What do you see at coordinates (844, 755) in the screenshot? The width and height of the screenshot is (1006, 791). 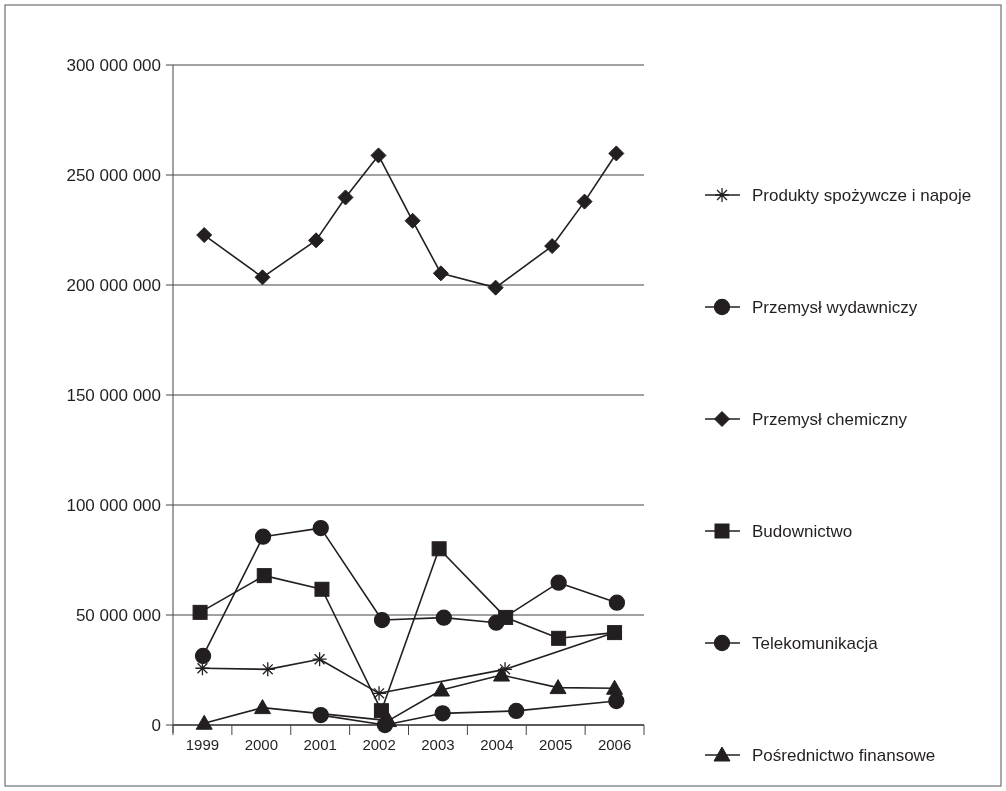 I see `legend-label: Pośrednictwo finansowe` at bounding box center [844, 755].